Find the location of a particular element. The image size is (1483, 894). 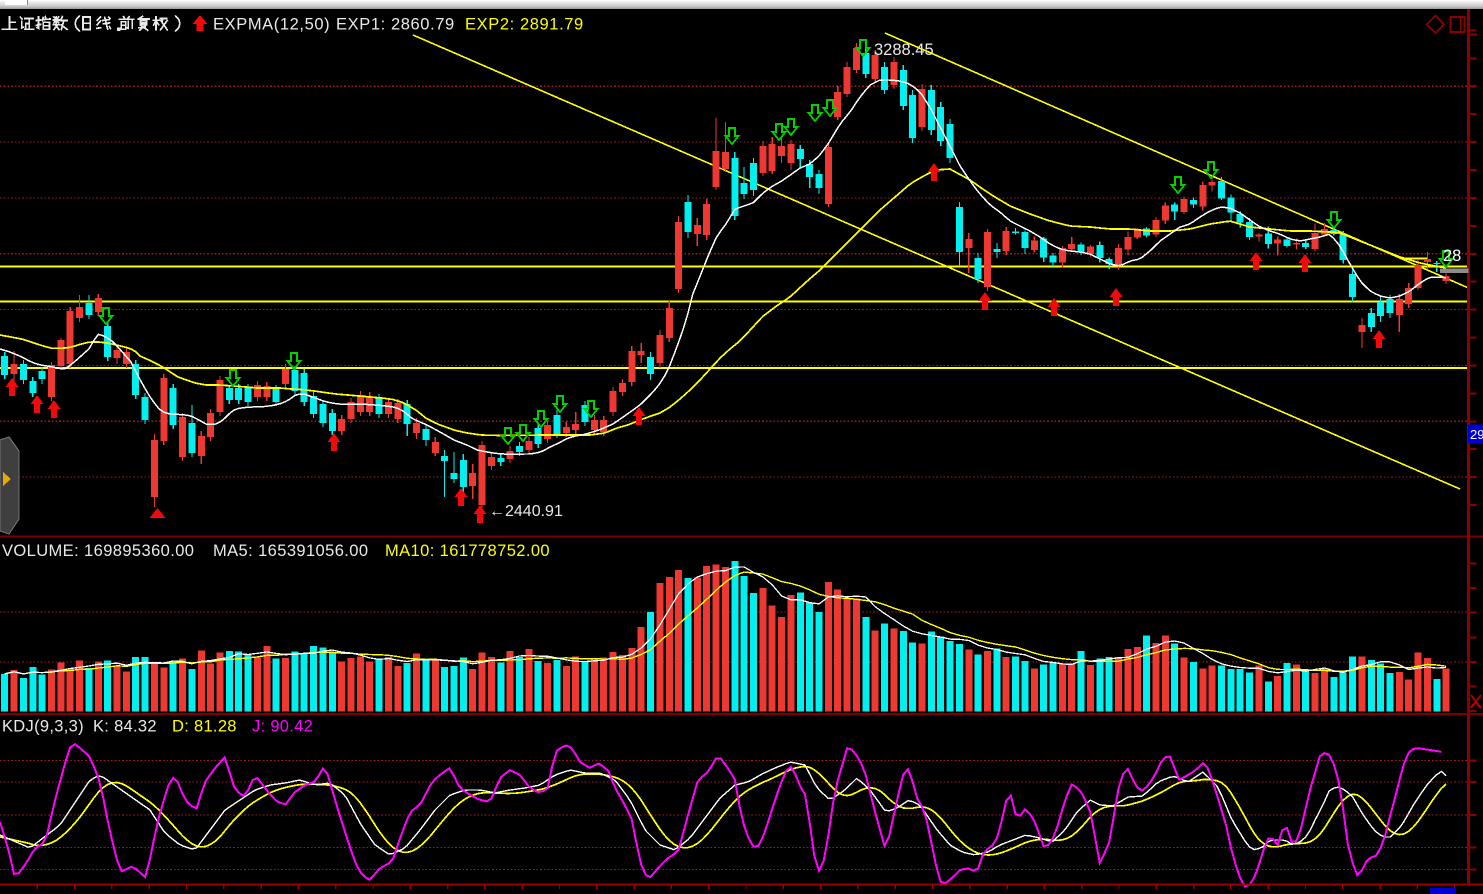

svg-text: ←2440.91 is located at coordinates (526, 511).